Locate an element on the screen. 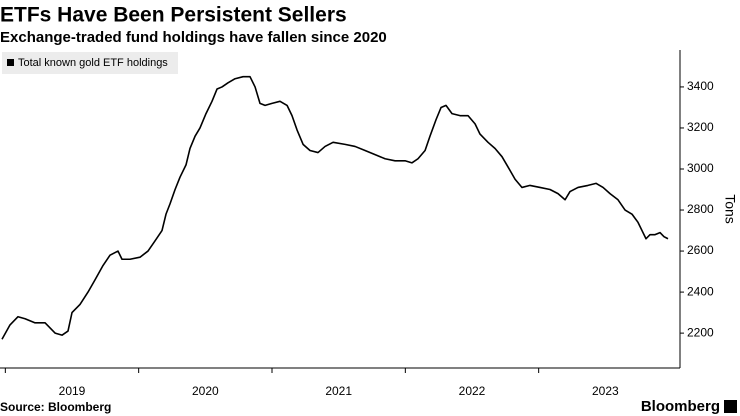 The image size is (740, 416). y-tick-label: 2800 is located at coordinates (700, 209).